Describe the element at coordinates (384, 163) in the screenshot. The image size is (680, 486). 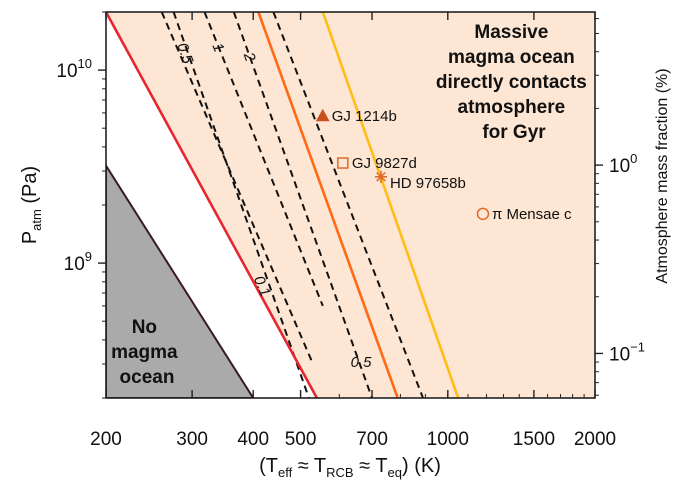
I see `planet-label-1: GJ 9827d` at that location.